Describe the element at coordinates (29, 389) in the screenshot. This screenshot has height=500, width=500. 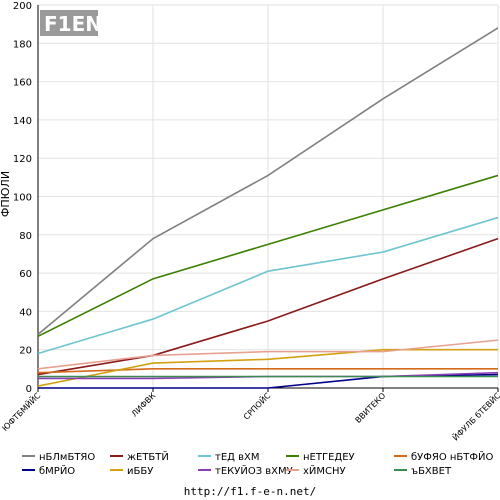
I see `y-tick-label: 0` at that location.